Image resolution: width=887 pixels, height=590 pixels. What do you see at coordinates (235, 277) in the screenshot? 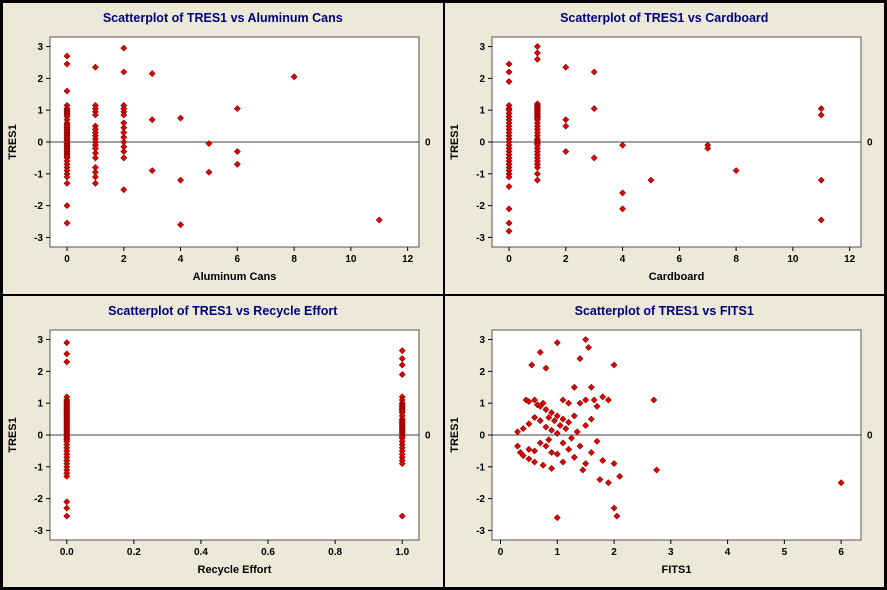
I see `svg-text: Aluminum Cans` at bounding box center [235, 277].